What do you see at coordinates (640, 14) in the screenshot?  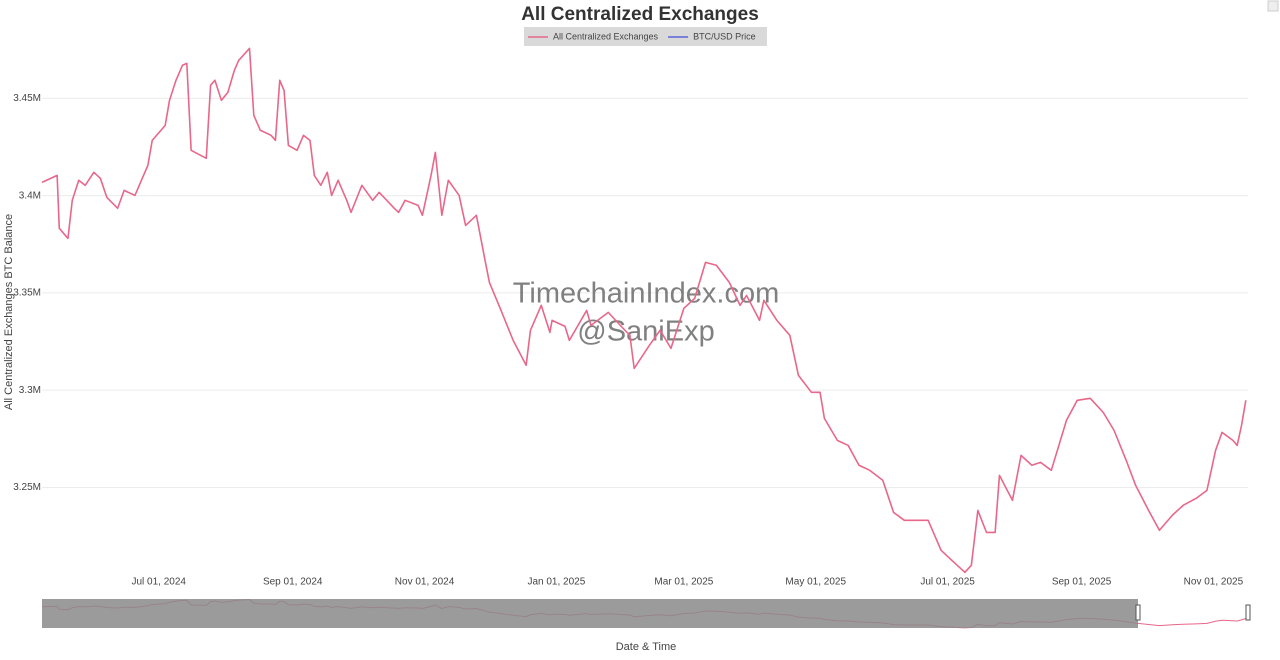 I see `chart-title: All Centralized Exchanges` at bounding box center [640, 14].